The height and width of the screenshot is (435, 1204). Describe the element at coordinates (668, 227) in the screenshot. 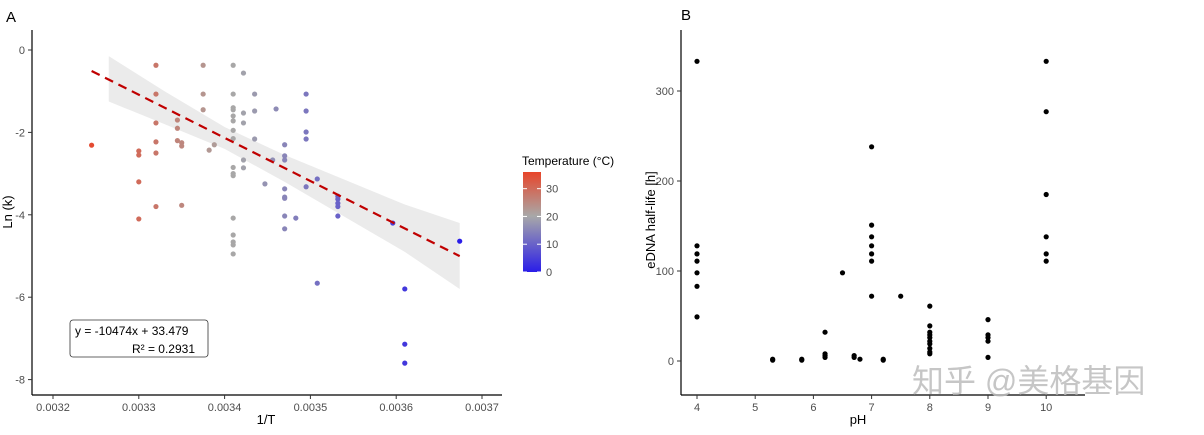

I see `y-ticks-b: 0 100 200 300` at that location.